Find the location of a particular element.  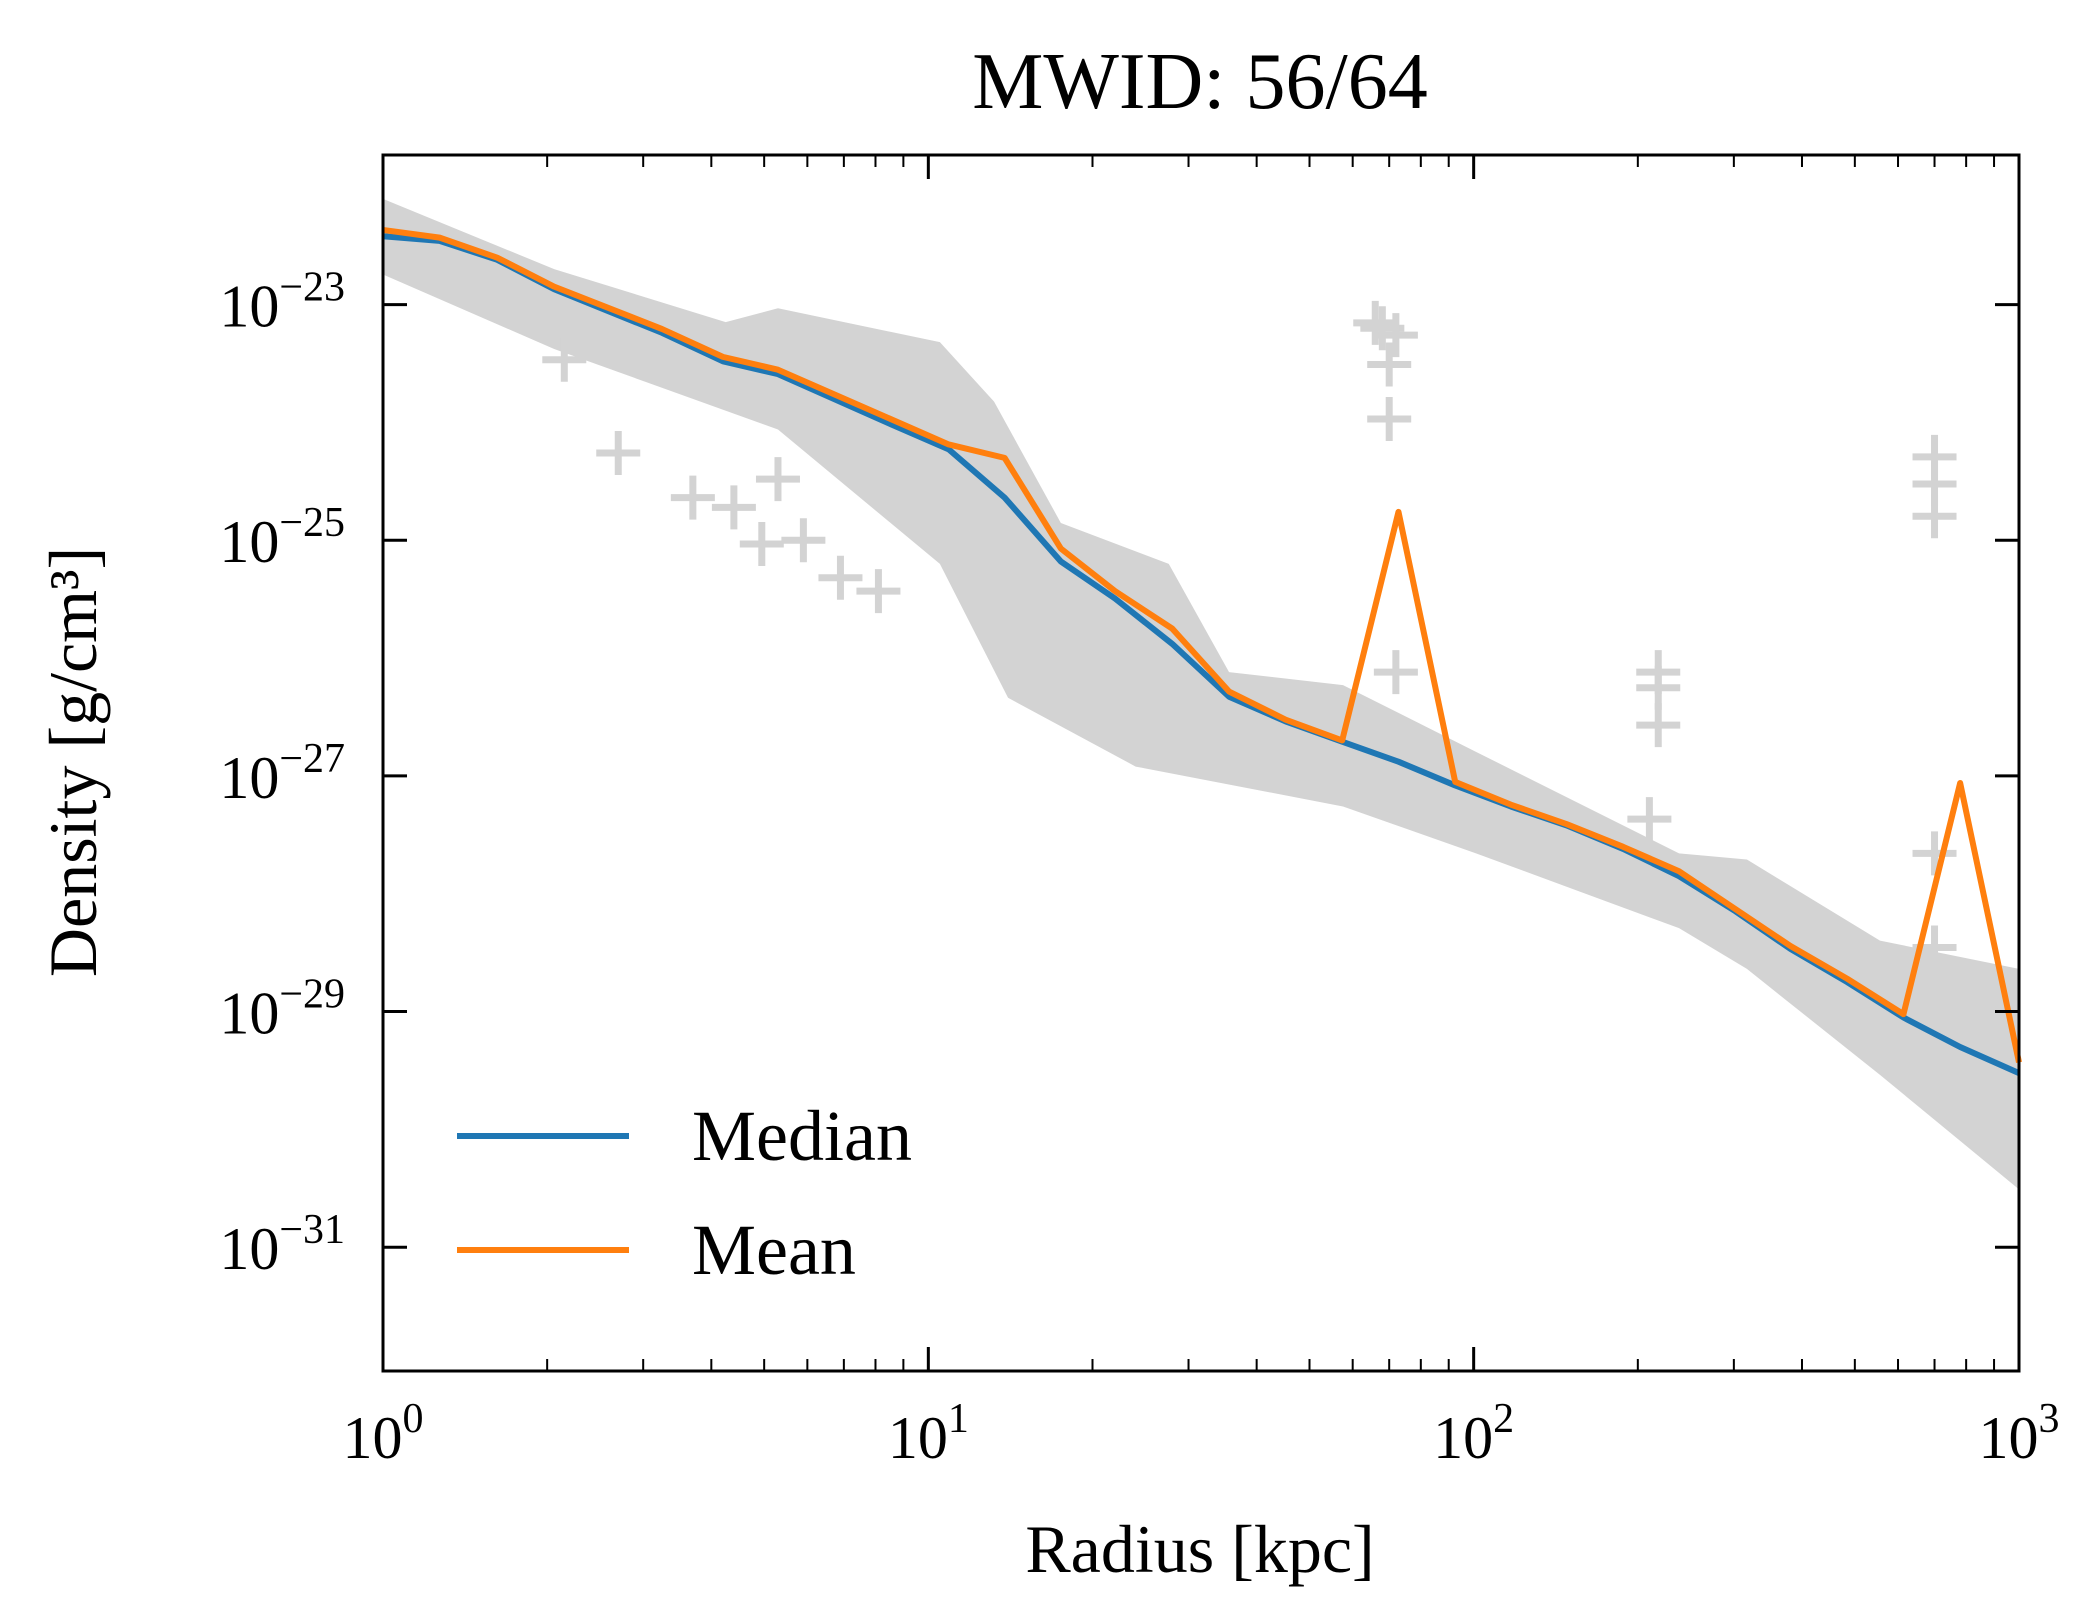

y-tick-label: 10−31 is located at coordinates (282, 1244).